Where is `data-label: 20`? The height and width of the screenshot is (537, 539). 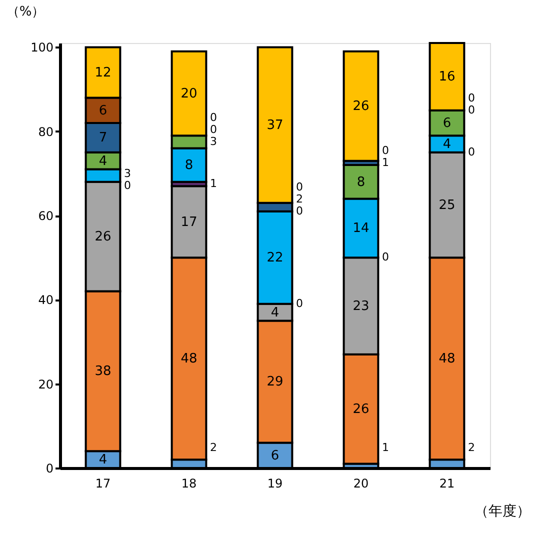
data-label: 20 is located at coordinates (189, 94).